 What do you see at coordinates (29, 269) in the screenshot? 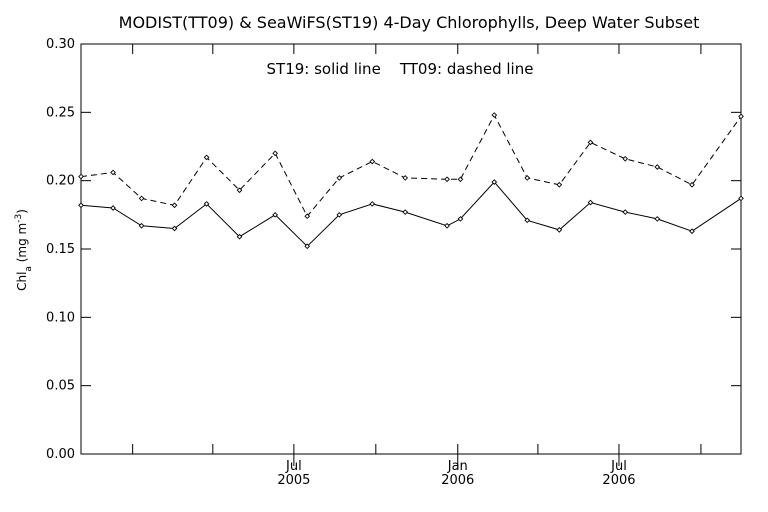
I see `y-label-sub: a` at bounding box center [29, 269].